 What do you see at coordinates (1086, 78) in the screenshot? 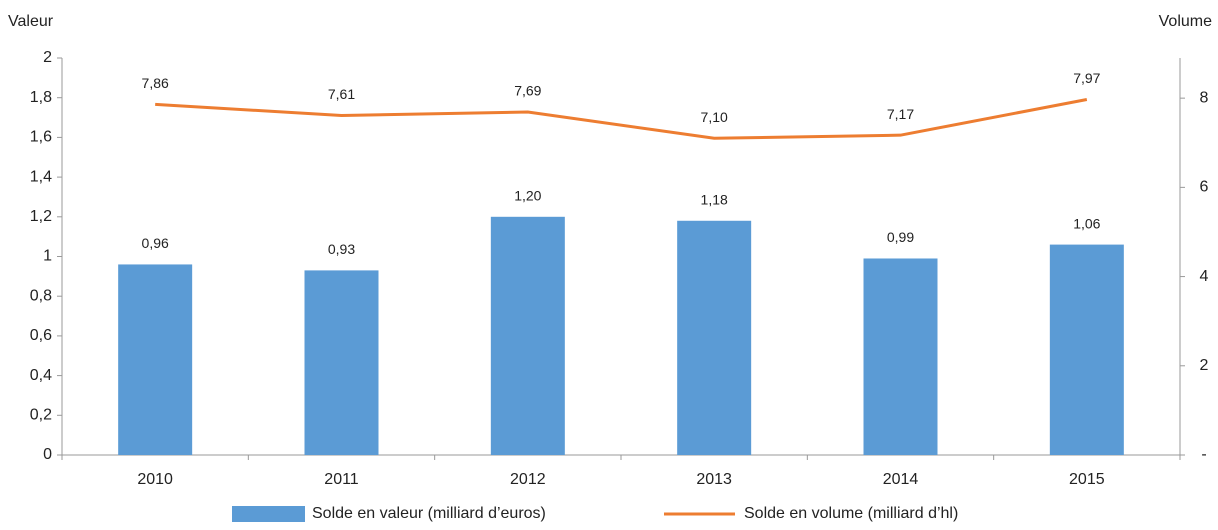
I see `line-value-label: 7,97` at bounding box center [1086, 78].